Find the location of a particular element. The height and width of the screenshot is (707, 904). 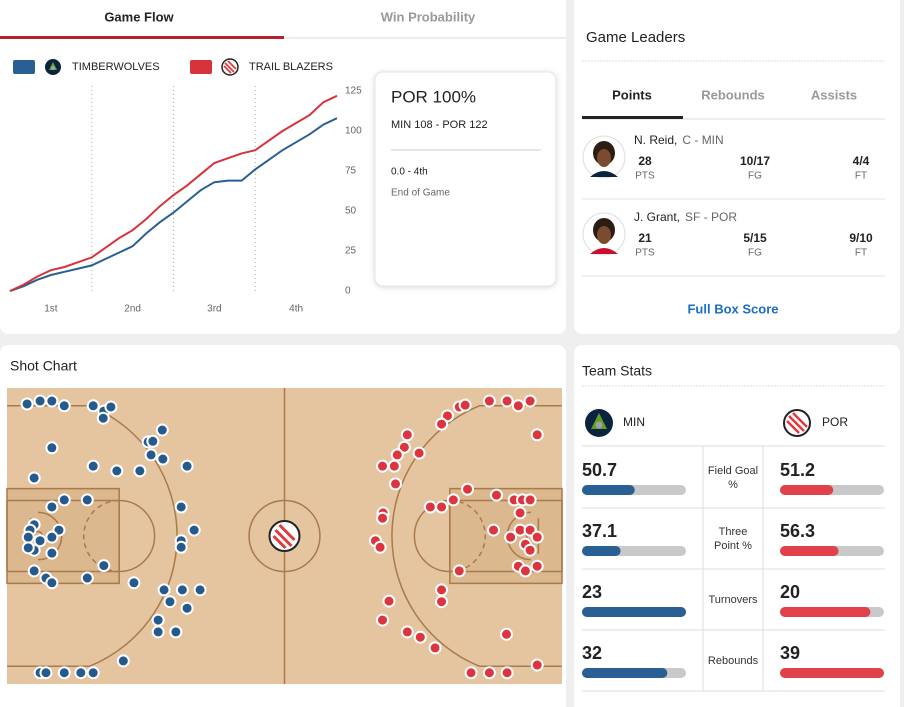

stat-label: Turnovers is located at coordinates (733, 599).